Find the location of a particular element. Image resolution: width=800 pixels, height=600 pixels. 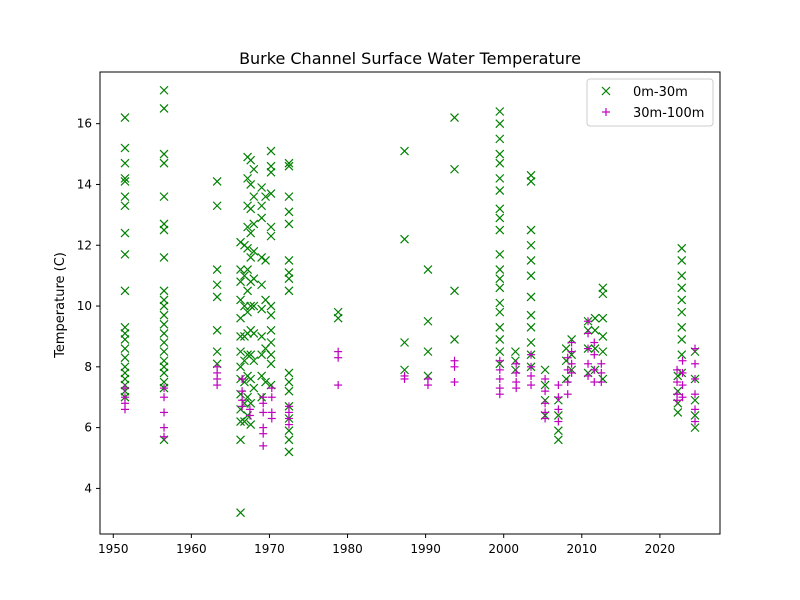

y-tick-label: 14 is located at coordinates (84, 184).